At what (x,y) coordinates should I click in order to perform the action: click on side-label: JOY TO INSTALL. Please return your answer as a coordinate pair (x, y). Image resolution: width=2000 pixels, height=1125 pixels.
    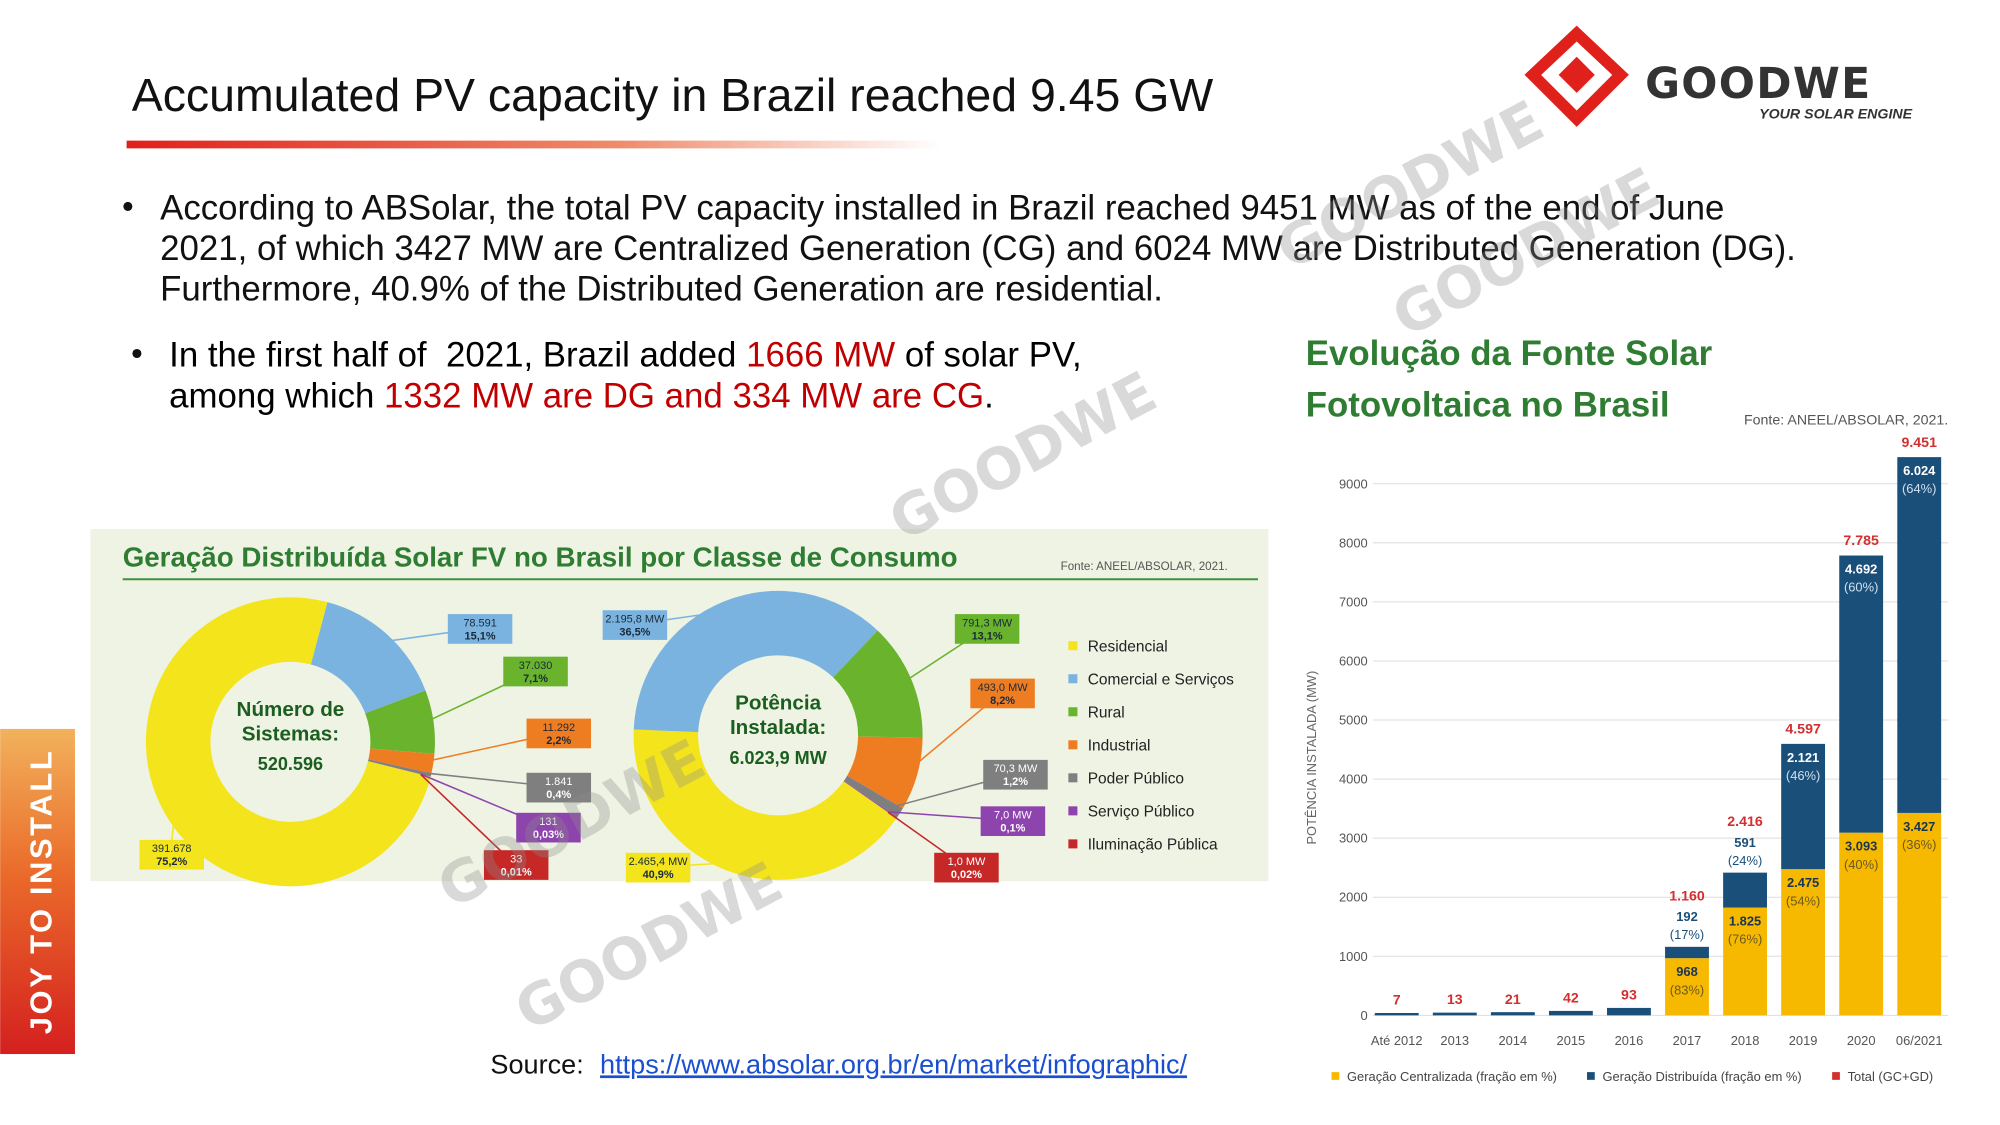
    Looking at the image, I should click on (41, 892).